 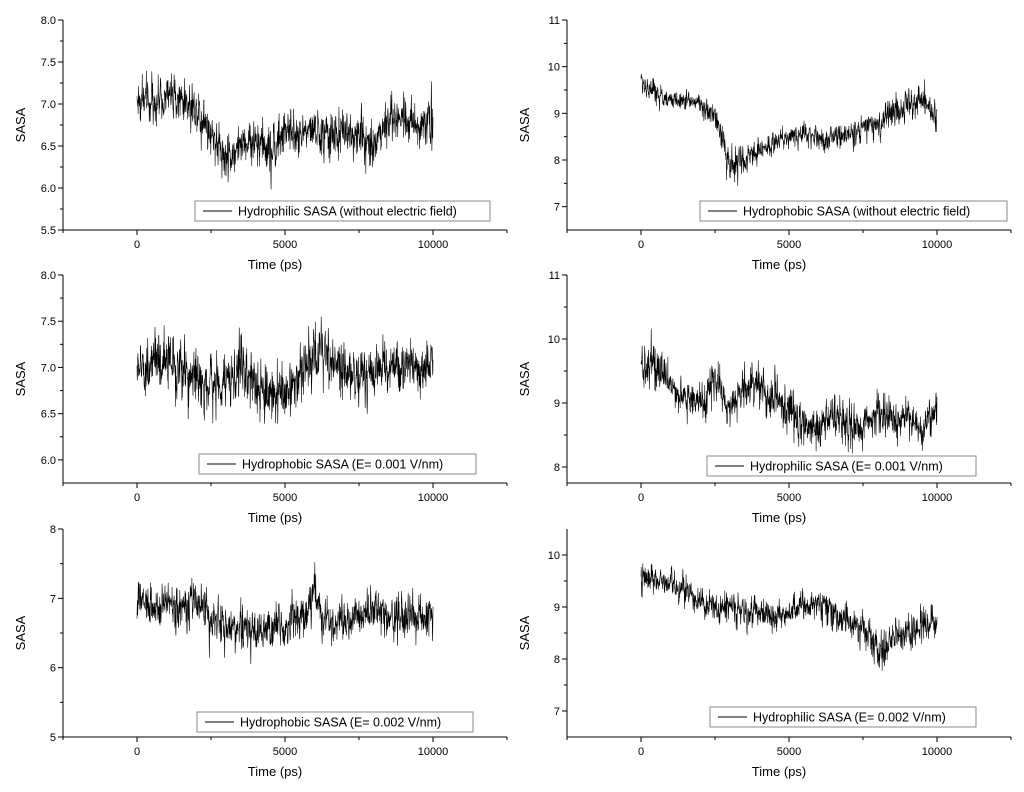 What do you see at coordinates (340, 723) in the screenshot?
I see `legend-label: Hydrophobic SASA (E= 0.002 V/nm)` at bounding box center [340, 723].